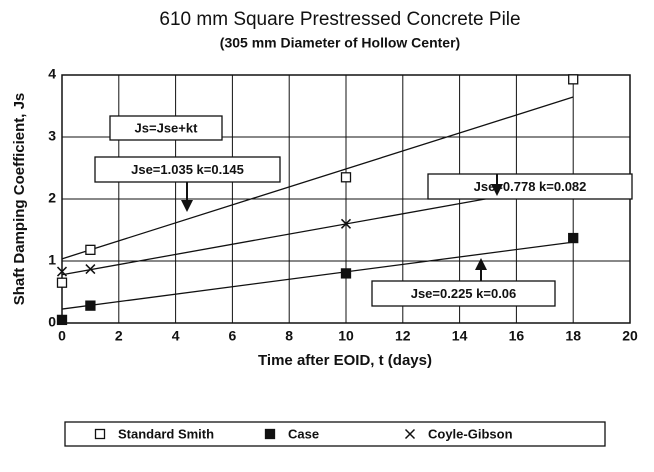  I want to click on legend-label: Standard Smith, so click(166, 433).